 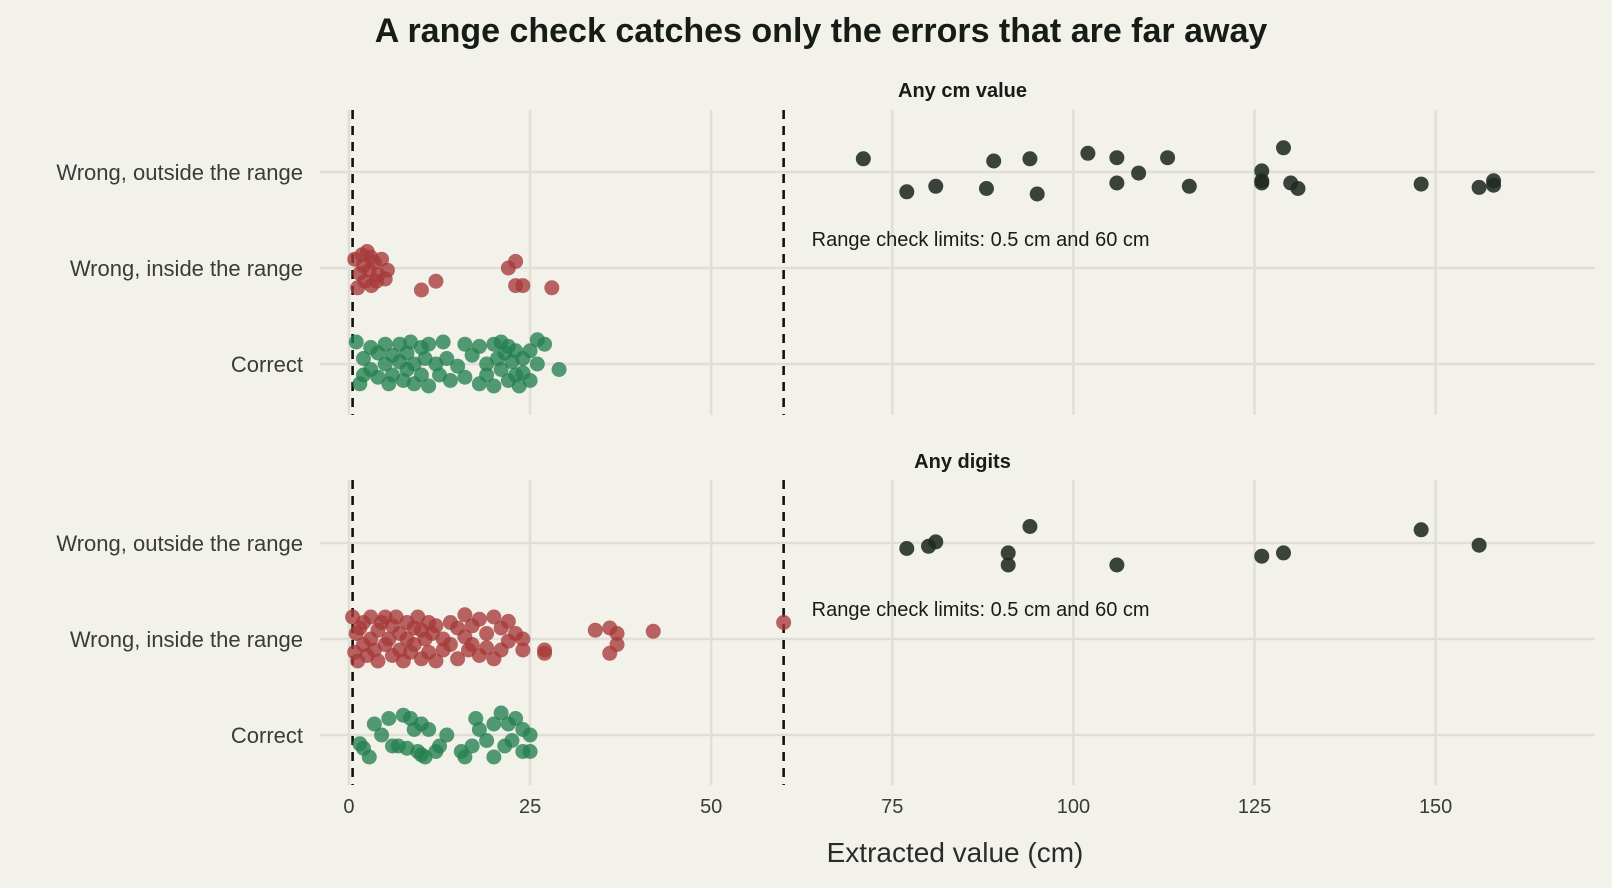 I want to click on x-axis-label: Extracted value (cm), so click(x=955, y=852).